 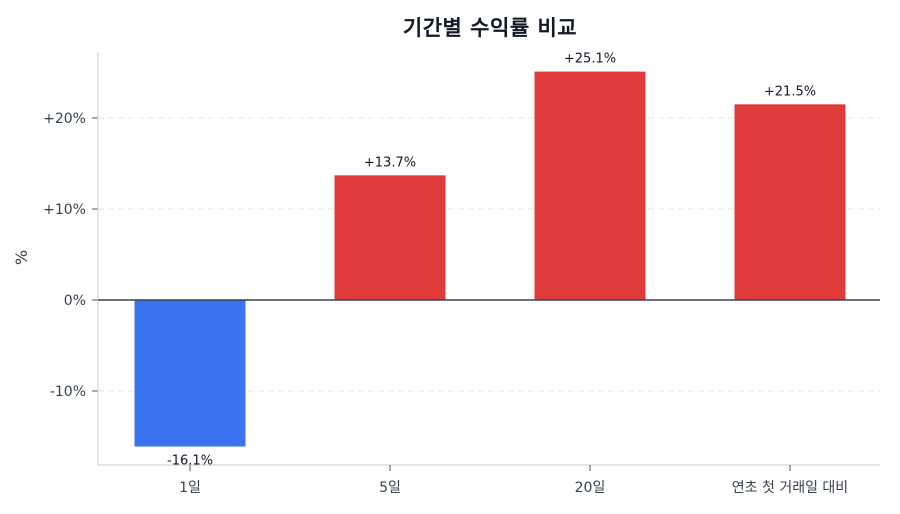 I want to click on y-tick-label: -10%, so click(x=68, y=392).